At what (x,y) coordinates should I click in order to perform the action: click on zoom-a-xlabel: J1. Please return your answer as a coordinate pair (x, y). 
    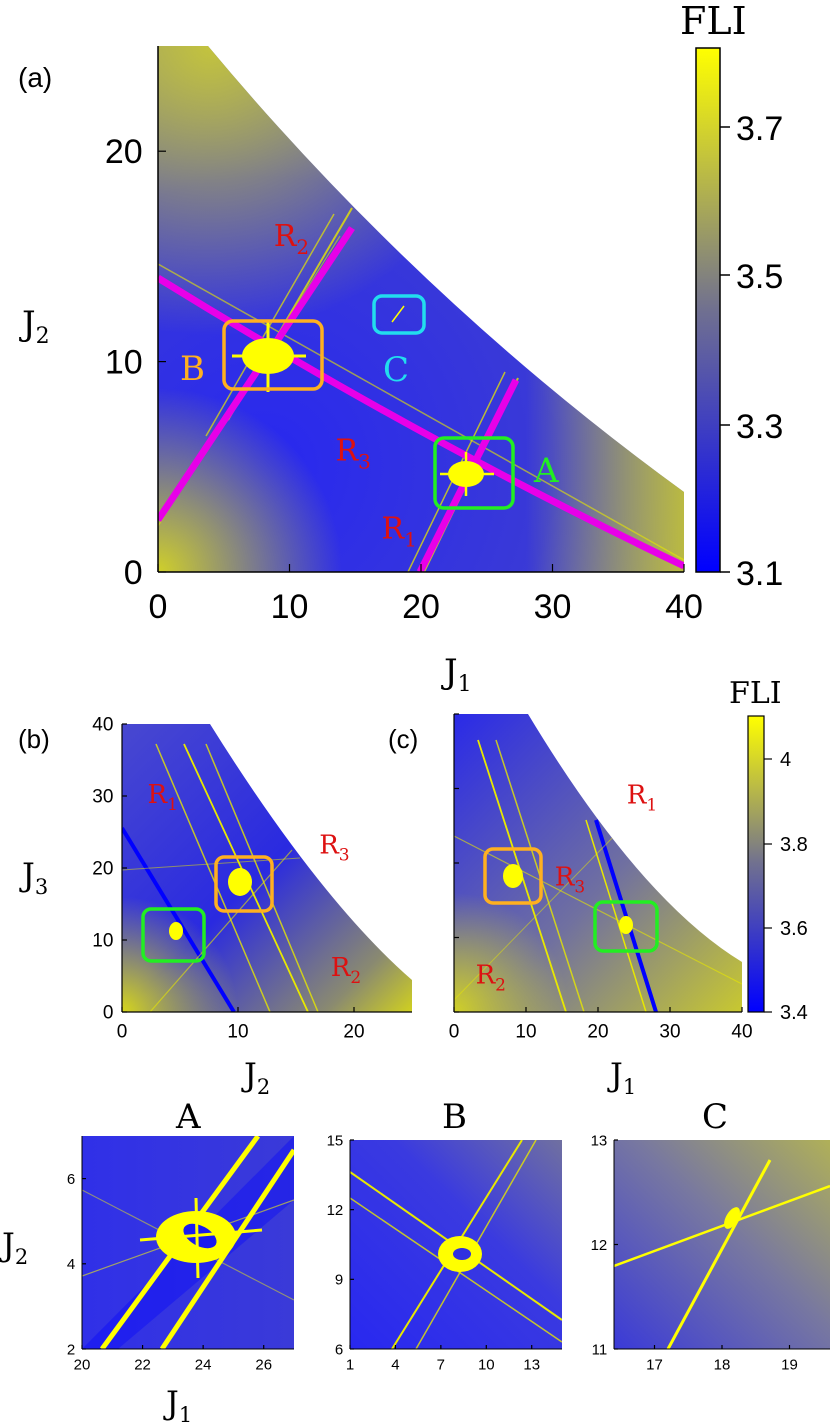
    Looking at the image, I should click on (177, 1404).